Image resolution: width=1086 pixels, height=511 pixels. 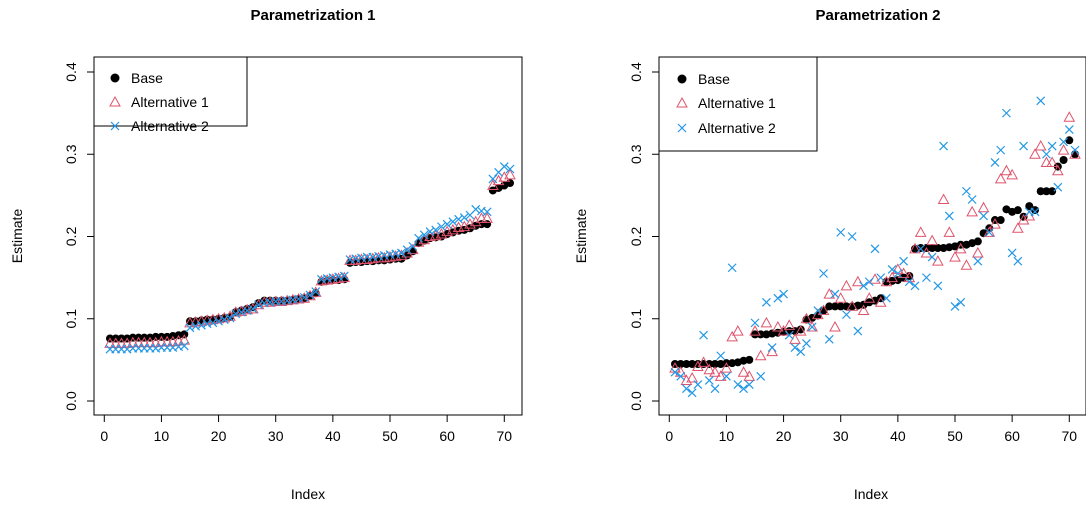 I want to click on y-tick-label: 0.1, so click(x=636, y=319).